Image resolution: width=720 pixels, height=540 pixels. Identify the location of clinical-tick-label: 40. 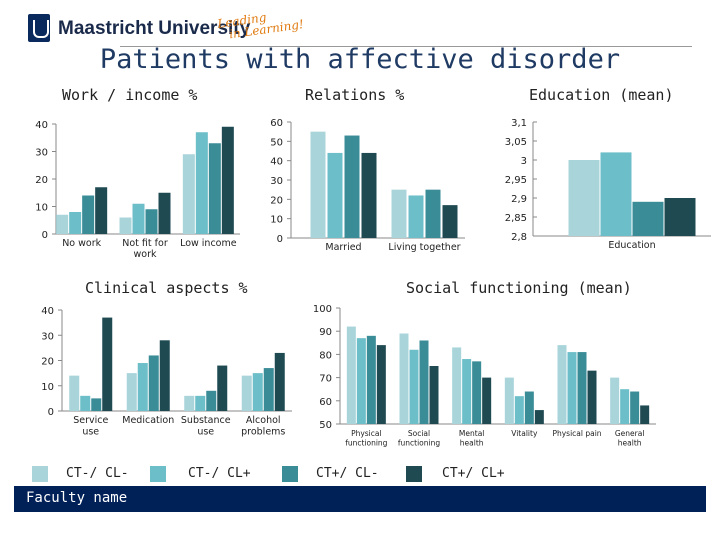
(47, 311).